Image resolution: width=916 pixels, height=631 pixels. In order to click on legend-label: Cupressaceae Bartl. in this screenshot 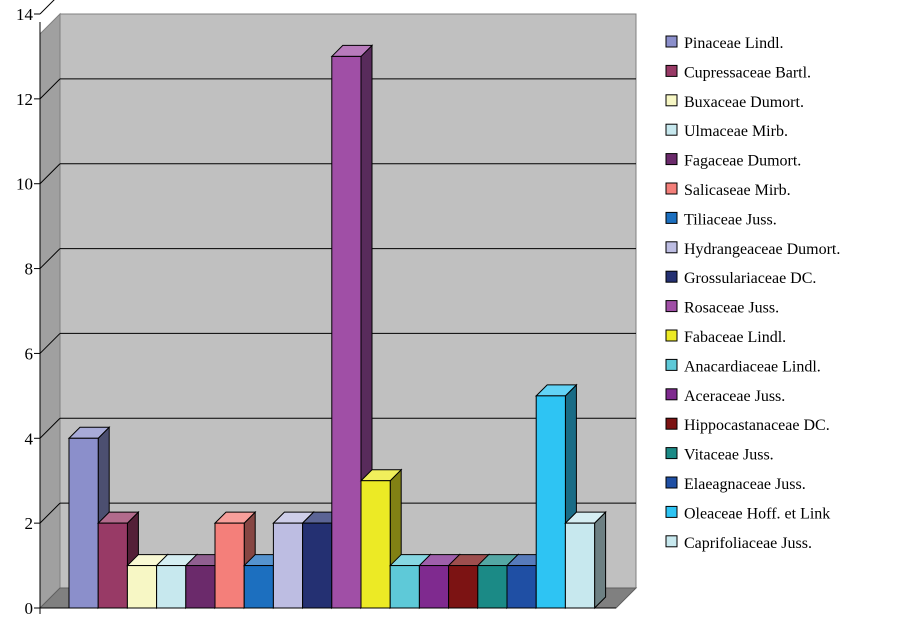, I will do `click(747, 72)`.